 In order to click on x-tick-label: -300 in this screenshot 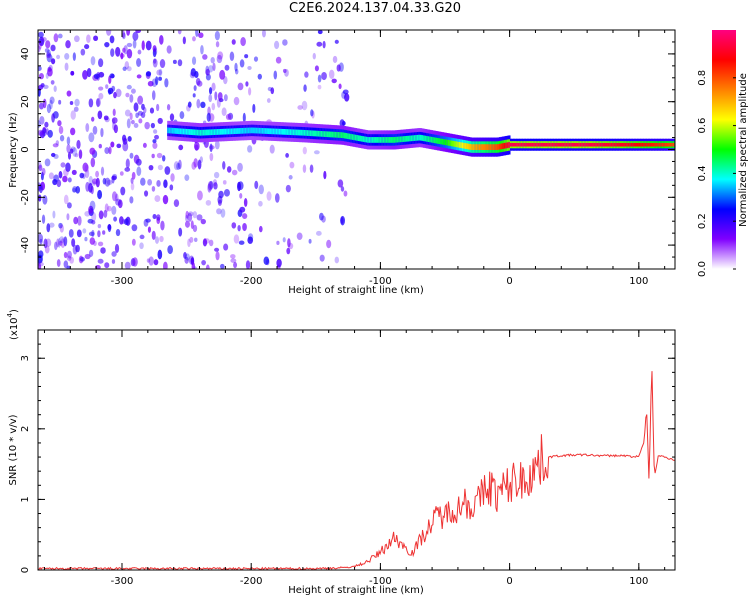, I will do `click(122, 281)`.